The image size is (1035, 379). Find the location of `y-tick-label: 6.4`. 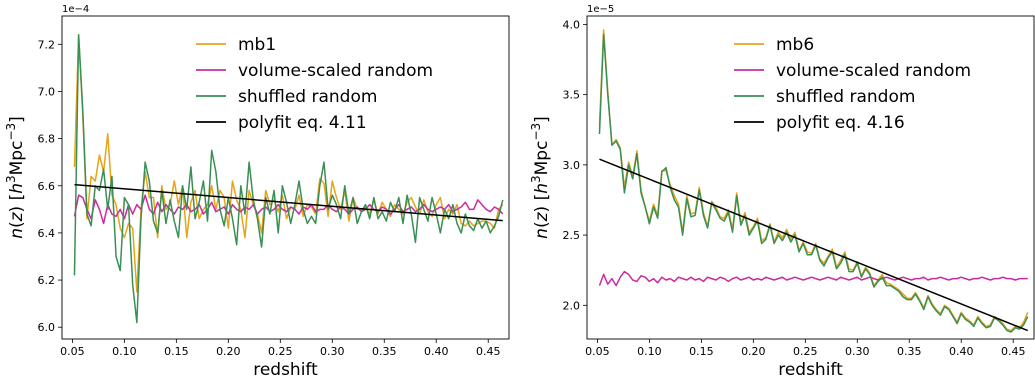

y-tick-label: 6.4 is located at coordinates (47, 233).